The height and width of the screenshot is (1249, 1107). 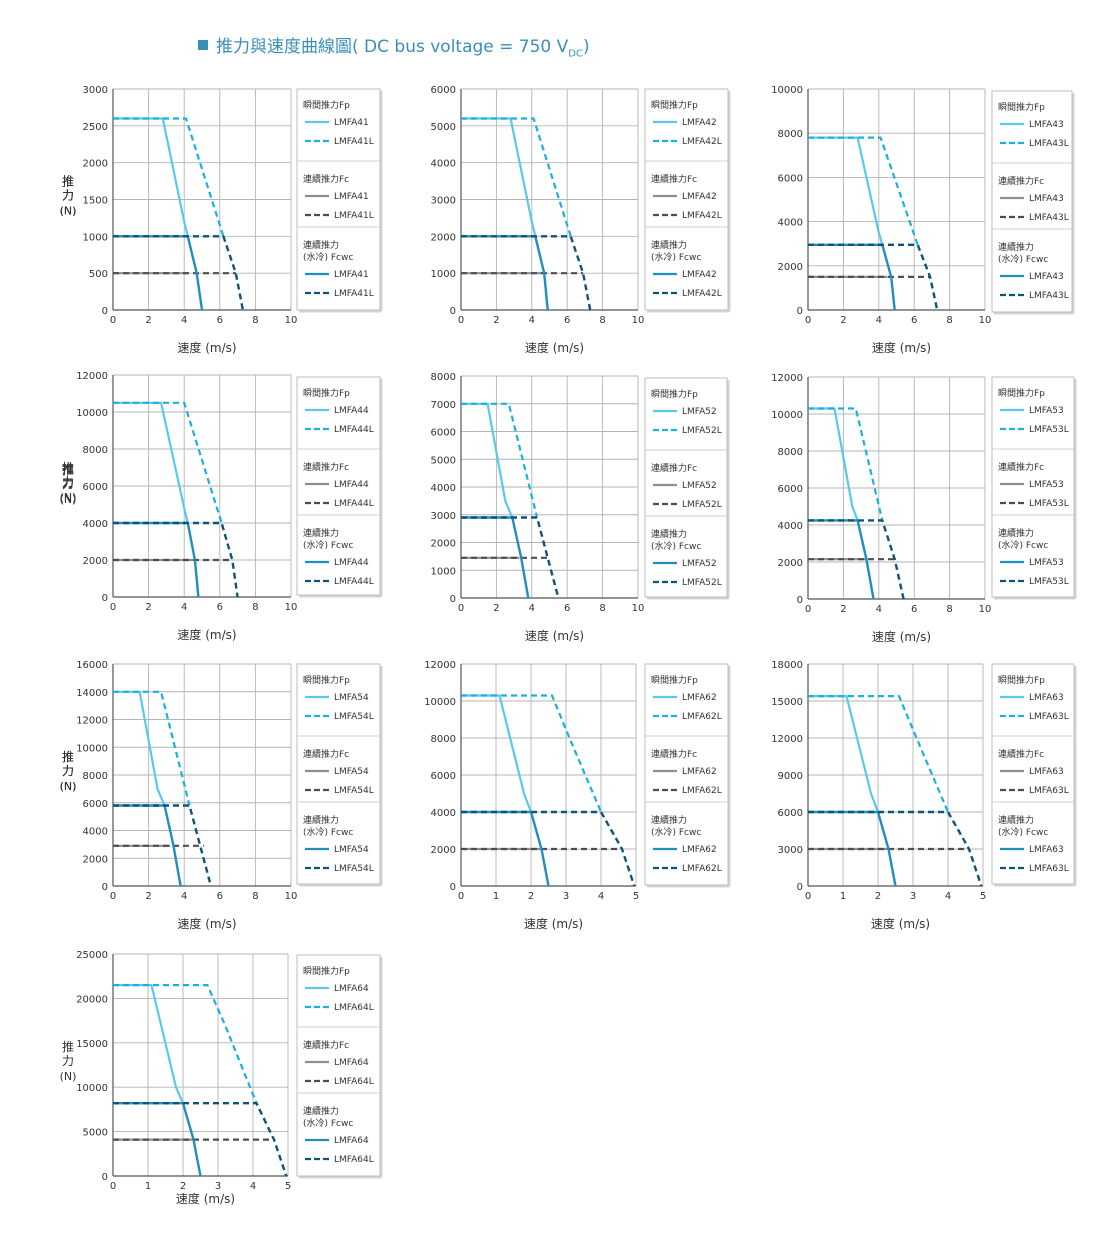 I want to click on y-tick-label: 9000, so click(x=790, y=776).